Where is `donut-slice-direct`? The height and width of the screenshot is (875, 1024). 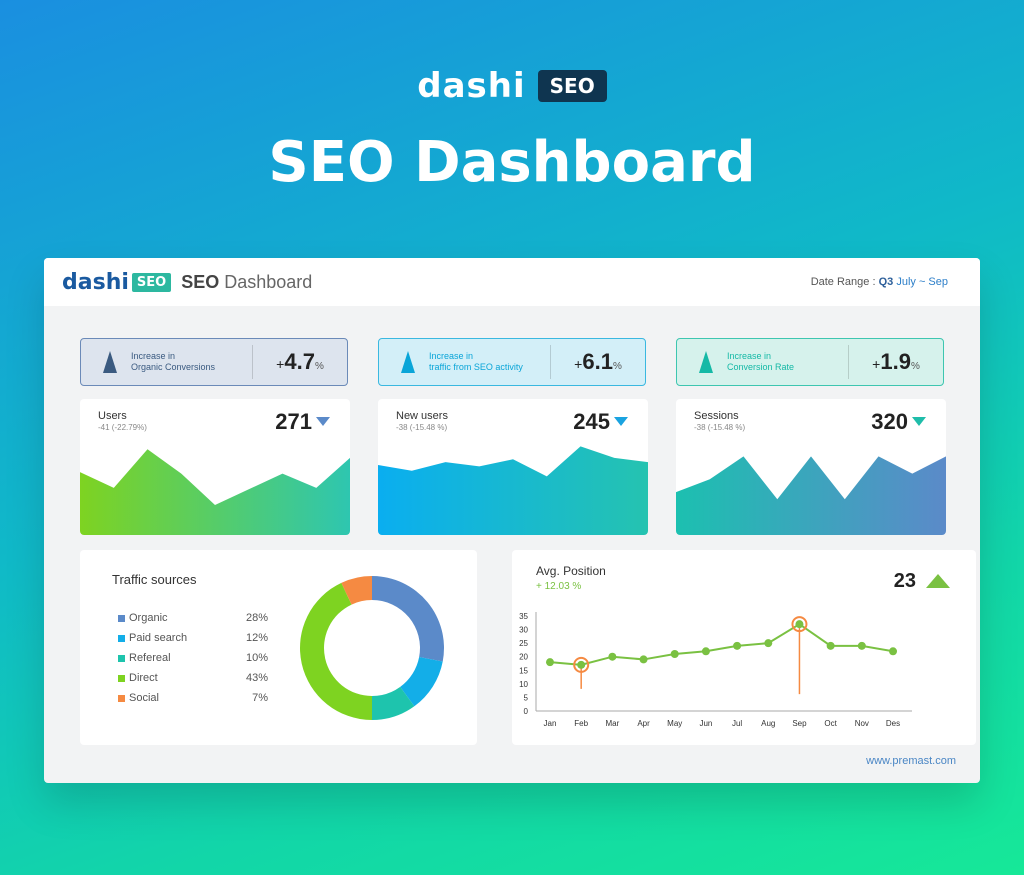
donut-slice-direct is located at coordinates (336, 651).